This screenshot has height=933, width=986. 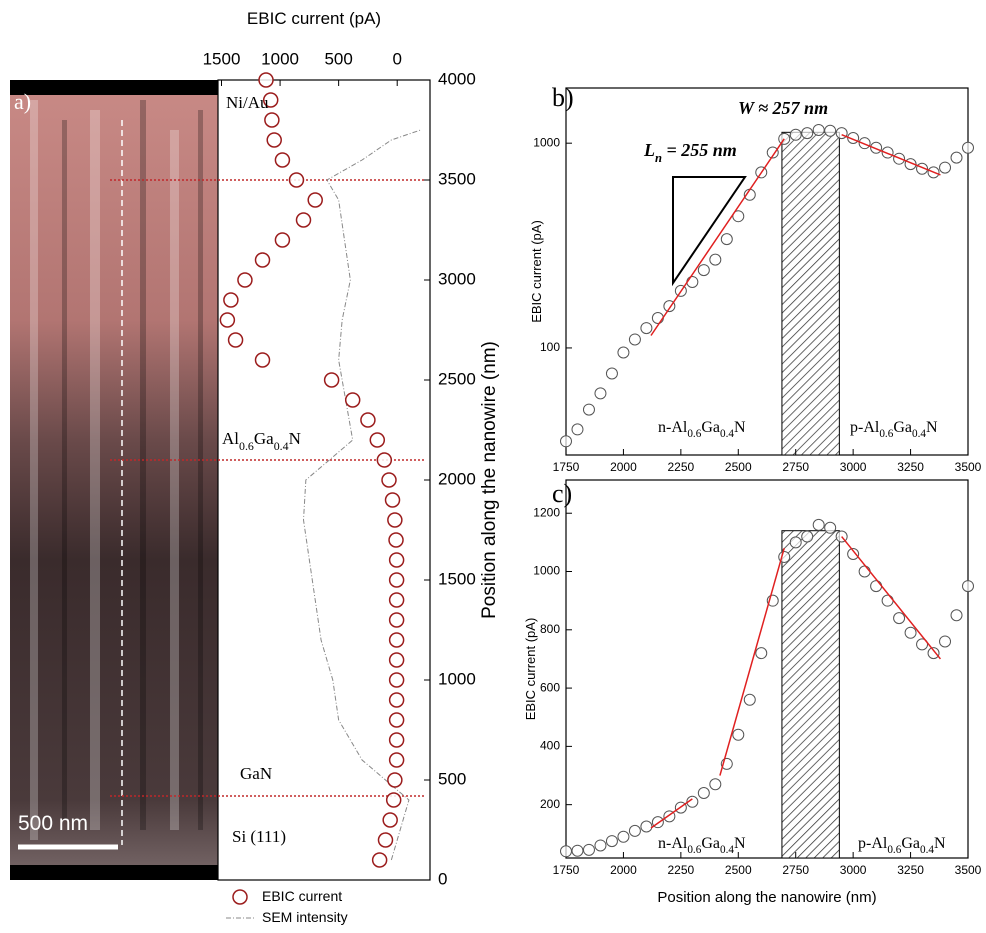 What do you see at coordinates (362, 495) in the screenshot?
I see `sem-intensity-line` at bounding box center [362, 495].